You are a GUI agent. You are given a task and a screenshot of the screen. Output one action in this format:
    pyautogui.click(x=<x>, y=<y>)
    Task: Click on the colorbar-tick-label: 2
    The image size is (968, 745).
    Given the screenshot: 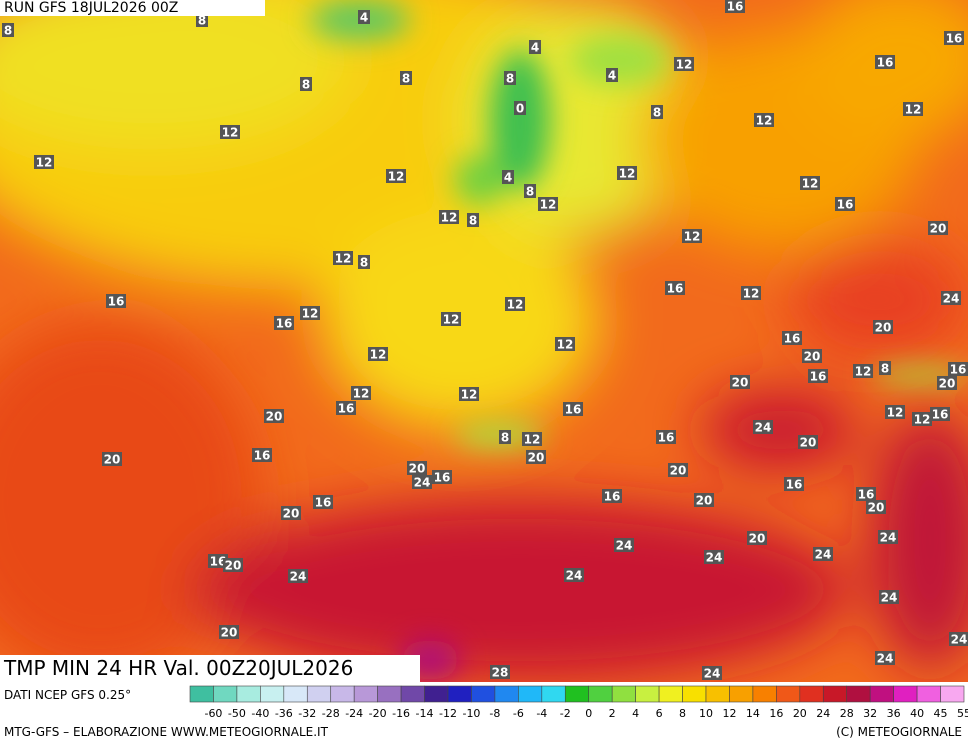 What is the action you would take?
    pyautogui.click(x=612, y=713)
    